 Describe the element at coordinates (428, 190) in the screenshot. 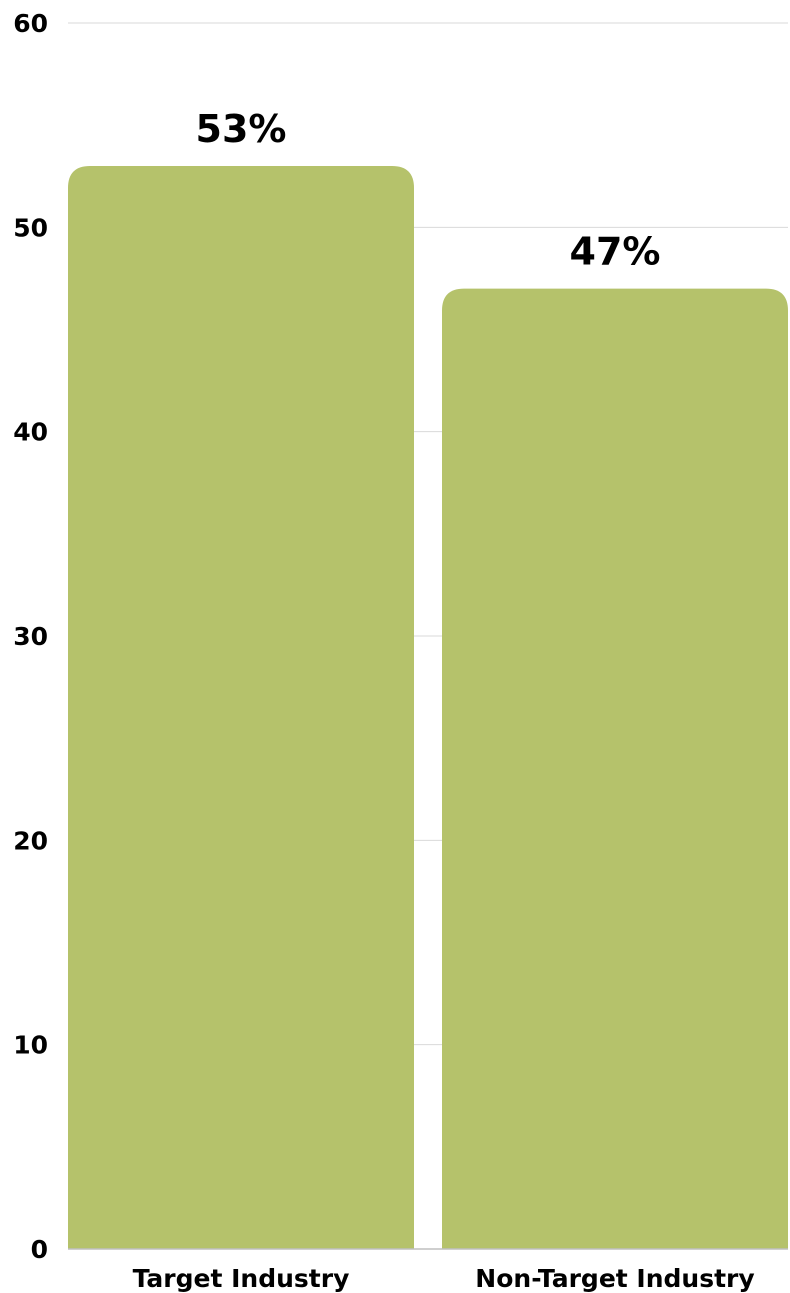

I see `value-labels: 53% 47%` at that location.